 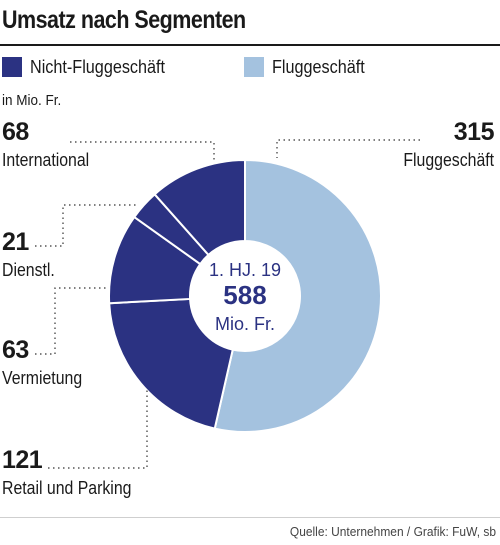 I want to click on leader-line-retail-und-parking, so click(x=98, y=429).